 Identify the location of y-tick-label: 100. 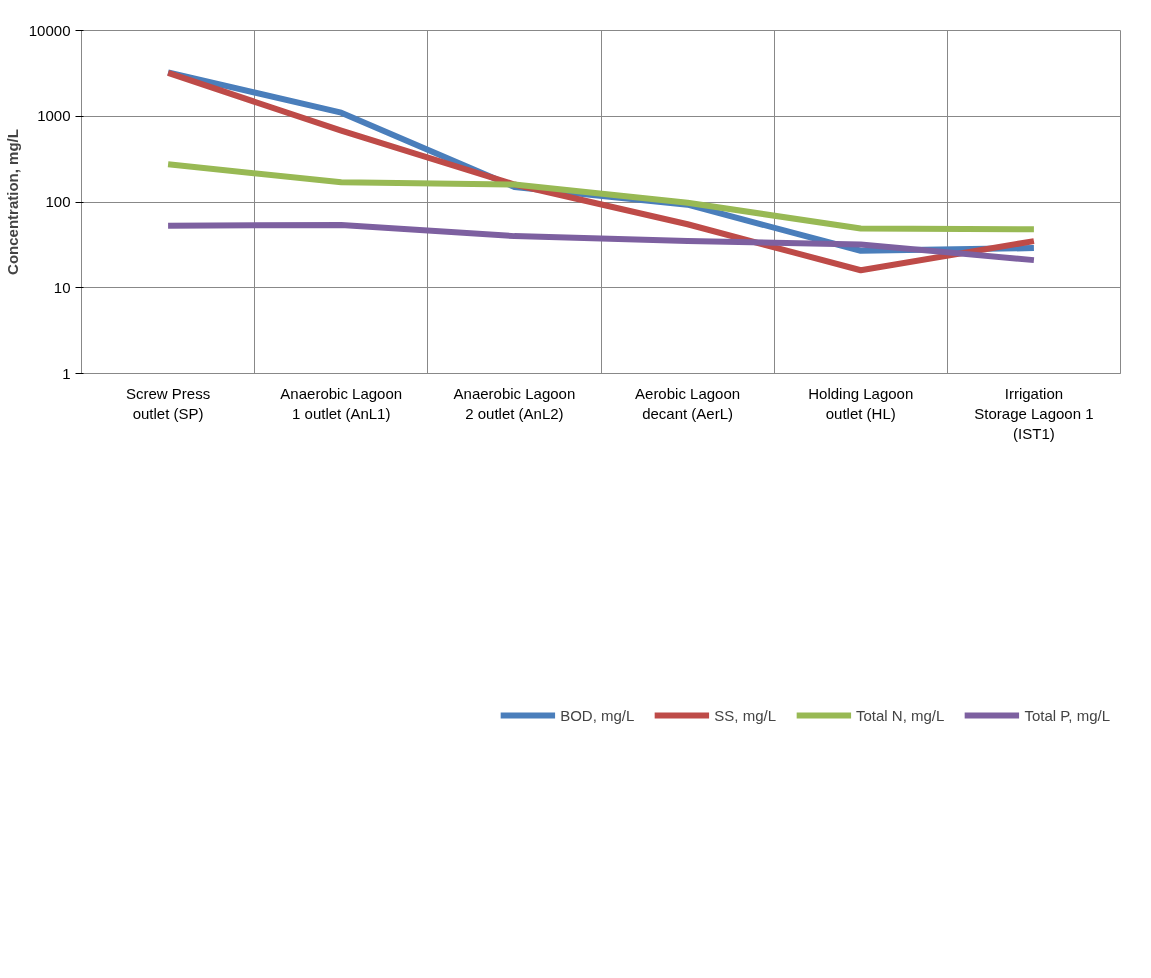
(58, 201).